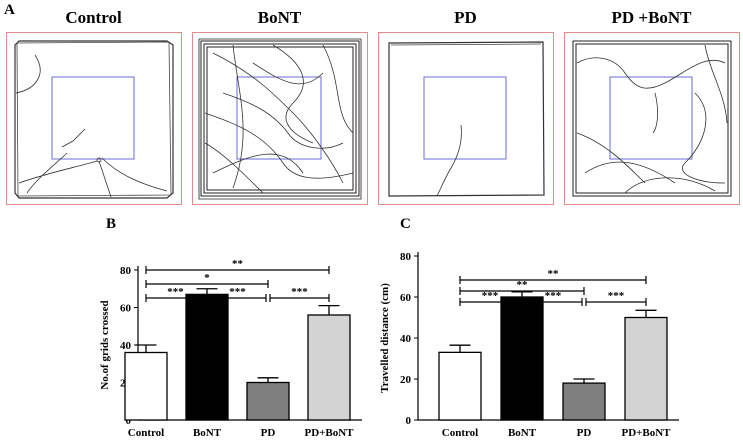 The image size is (743, 440). Describe the element at coordinates (651, 17) in the screenshot. I see `arena-title-pd-bont: PD +BoNT` at that location.